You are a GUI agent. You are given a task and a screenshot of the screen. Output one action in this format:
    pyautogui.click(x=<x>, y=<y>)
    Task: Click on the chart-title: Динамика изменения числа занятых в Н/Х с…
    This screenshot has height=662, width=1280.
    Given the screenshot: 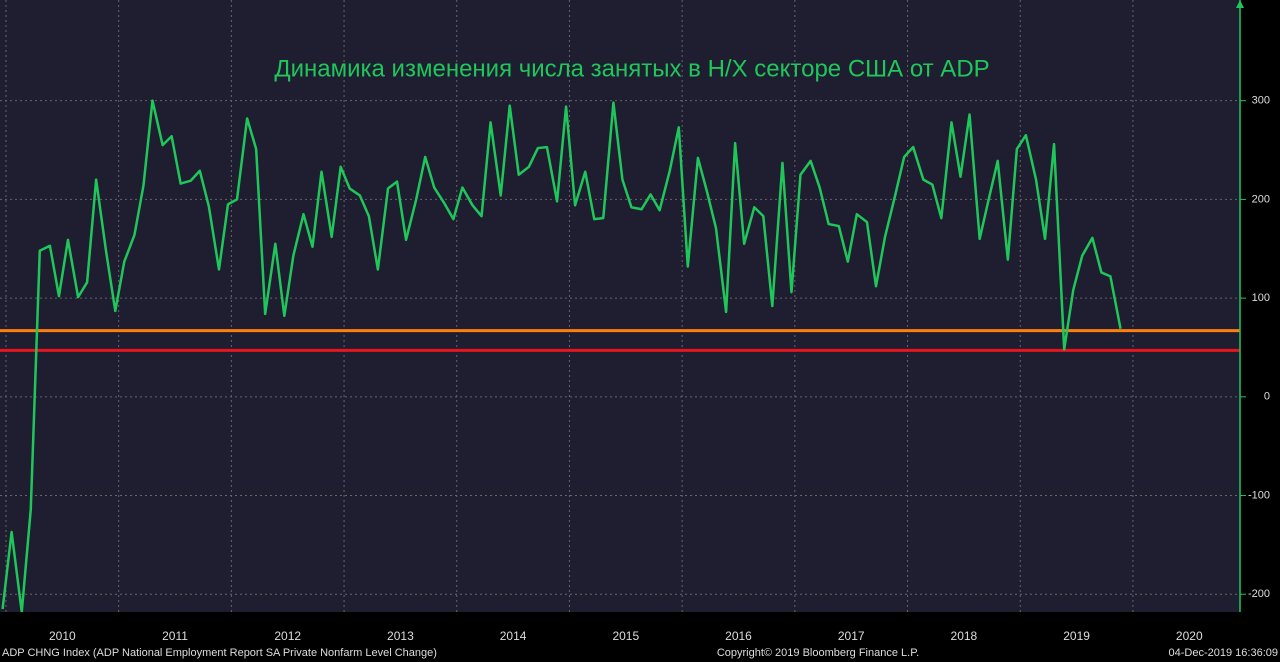 What is the action you would take?
    pyautogui.click(x=631, y=68)
    